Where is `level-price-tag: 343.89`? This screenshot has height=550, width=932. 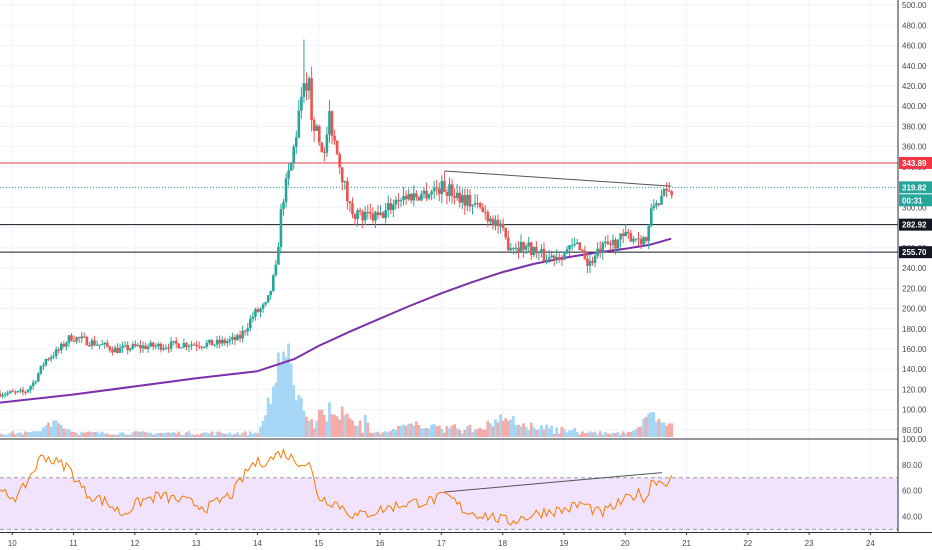 level-price-tag: 343.89 is located at coordinates (914, 163).